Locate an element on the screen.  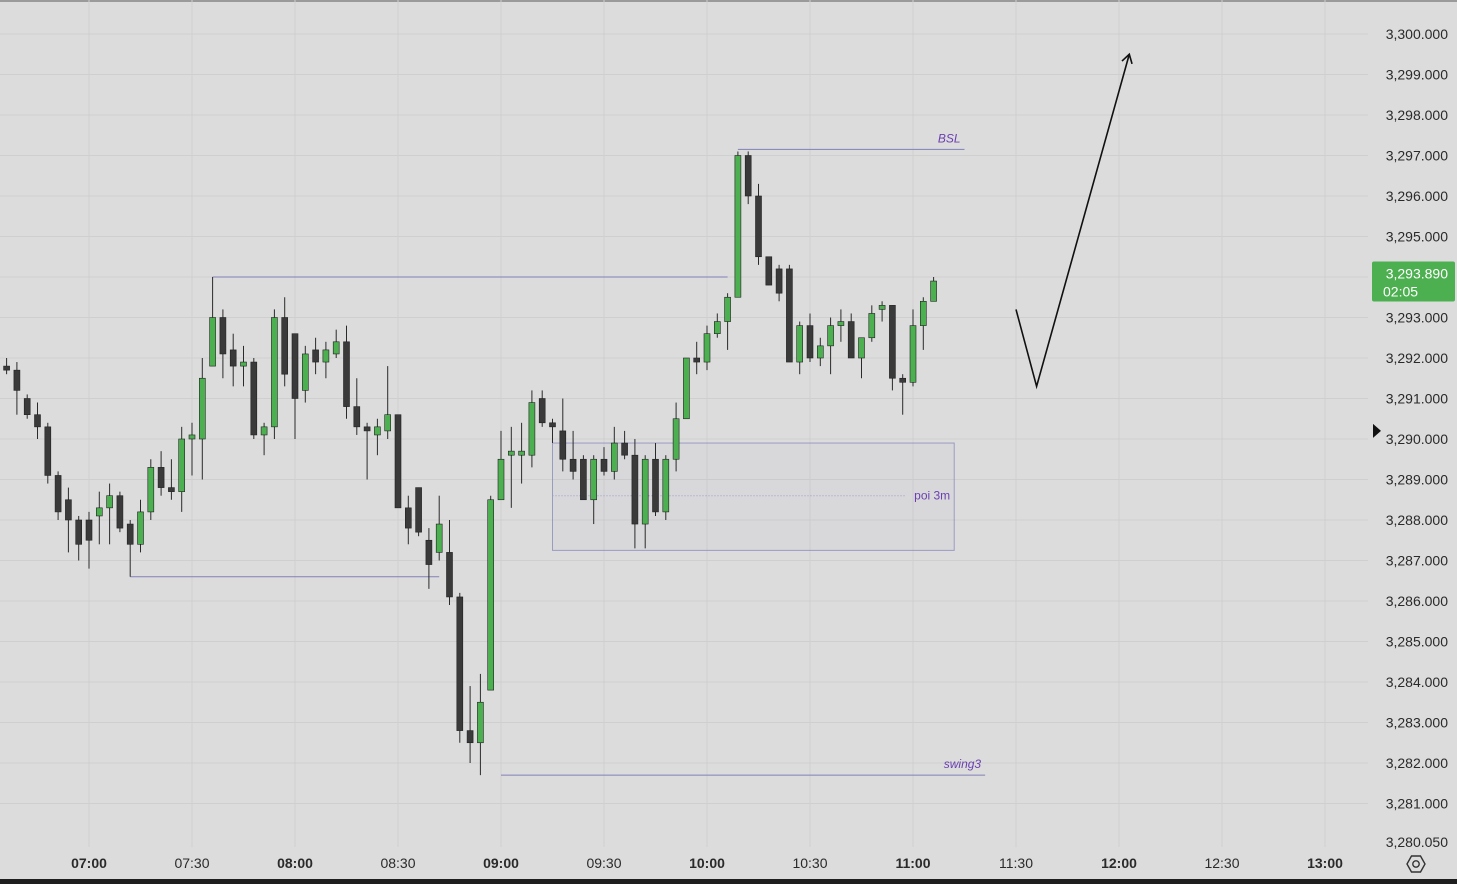
price-tick-label: 3,284.000 is located at coordinates (1417, 682).